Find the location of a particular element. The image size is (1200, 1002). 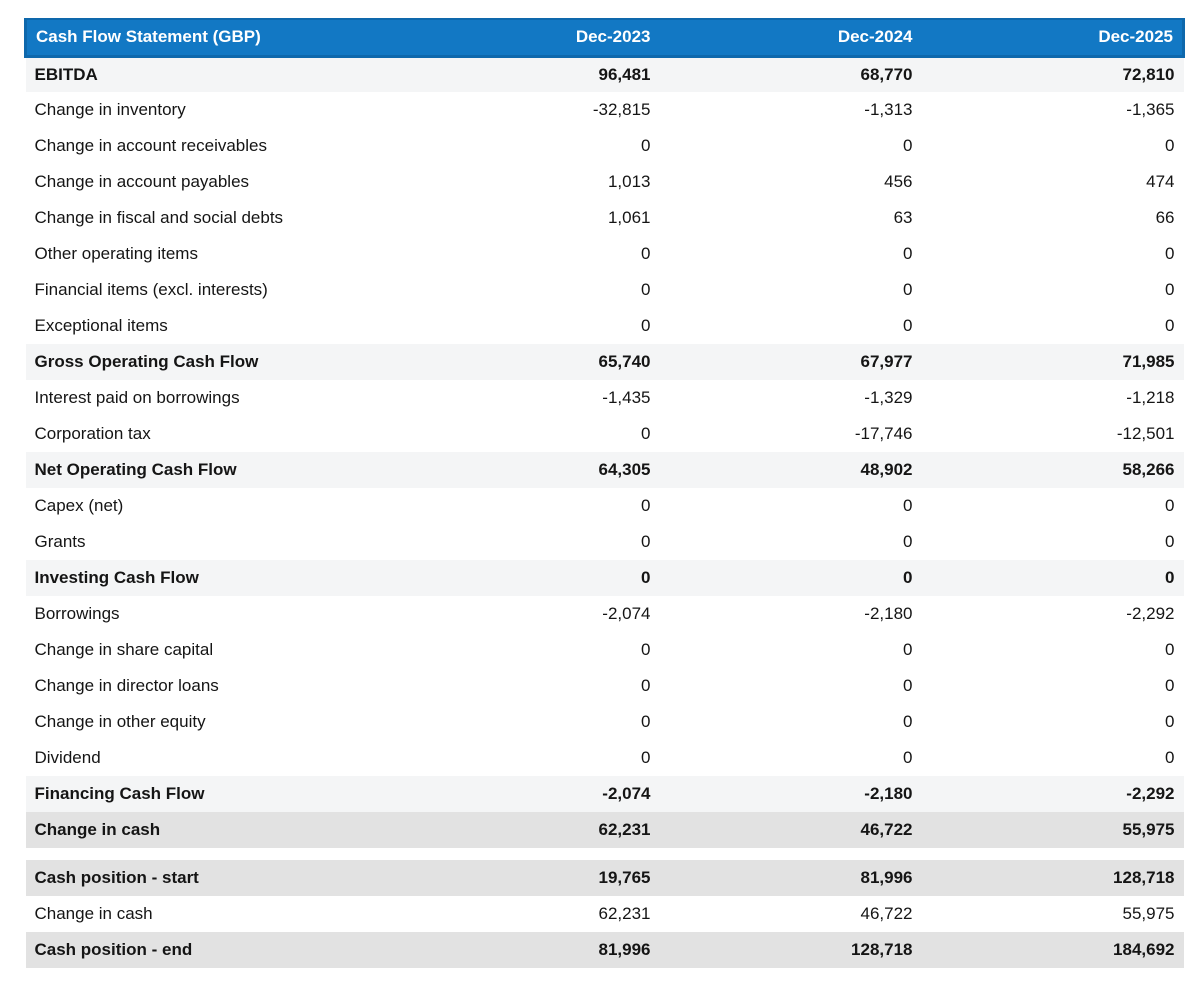

row-label: Exceptional items is located at coordinates (211, 326).